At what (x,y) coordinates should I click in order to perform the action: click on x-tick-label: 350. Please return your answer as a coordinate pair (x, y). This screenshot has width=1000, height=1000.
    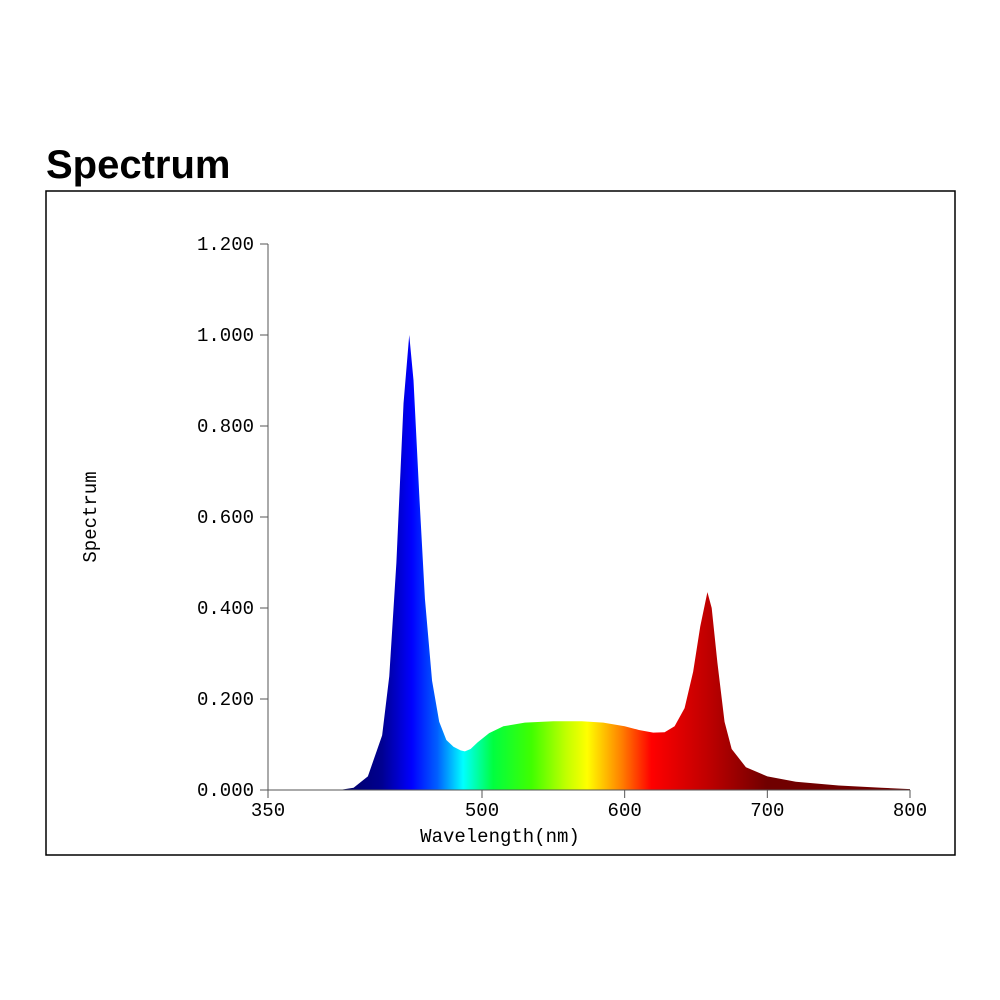
    Looking at the image, I should click on (268, 811).